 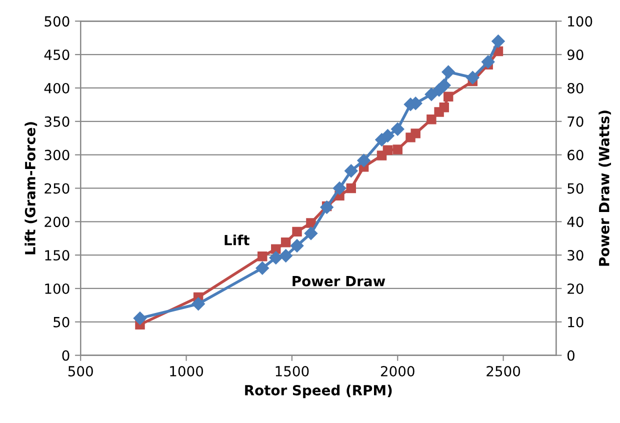 I want to click on y-tick-label: 350, so click(x=57, y=121).